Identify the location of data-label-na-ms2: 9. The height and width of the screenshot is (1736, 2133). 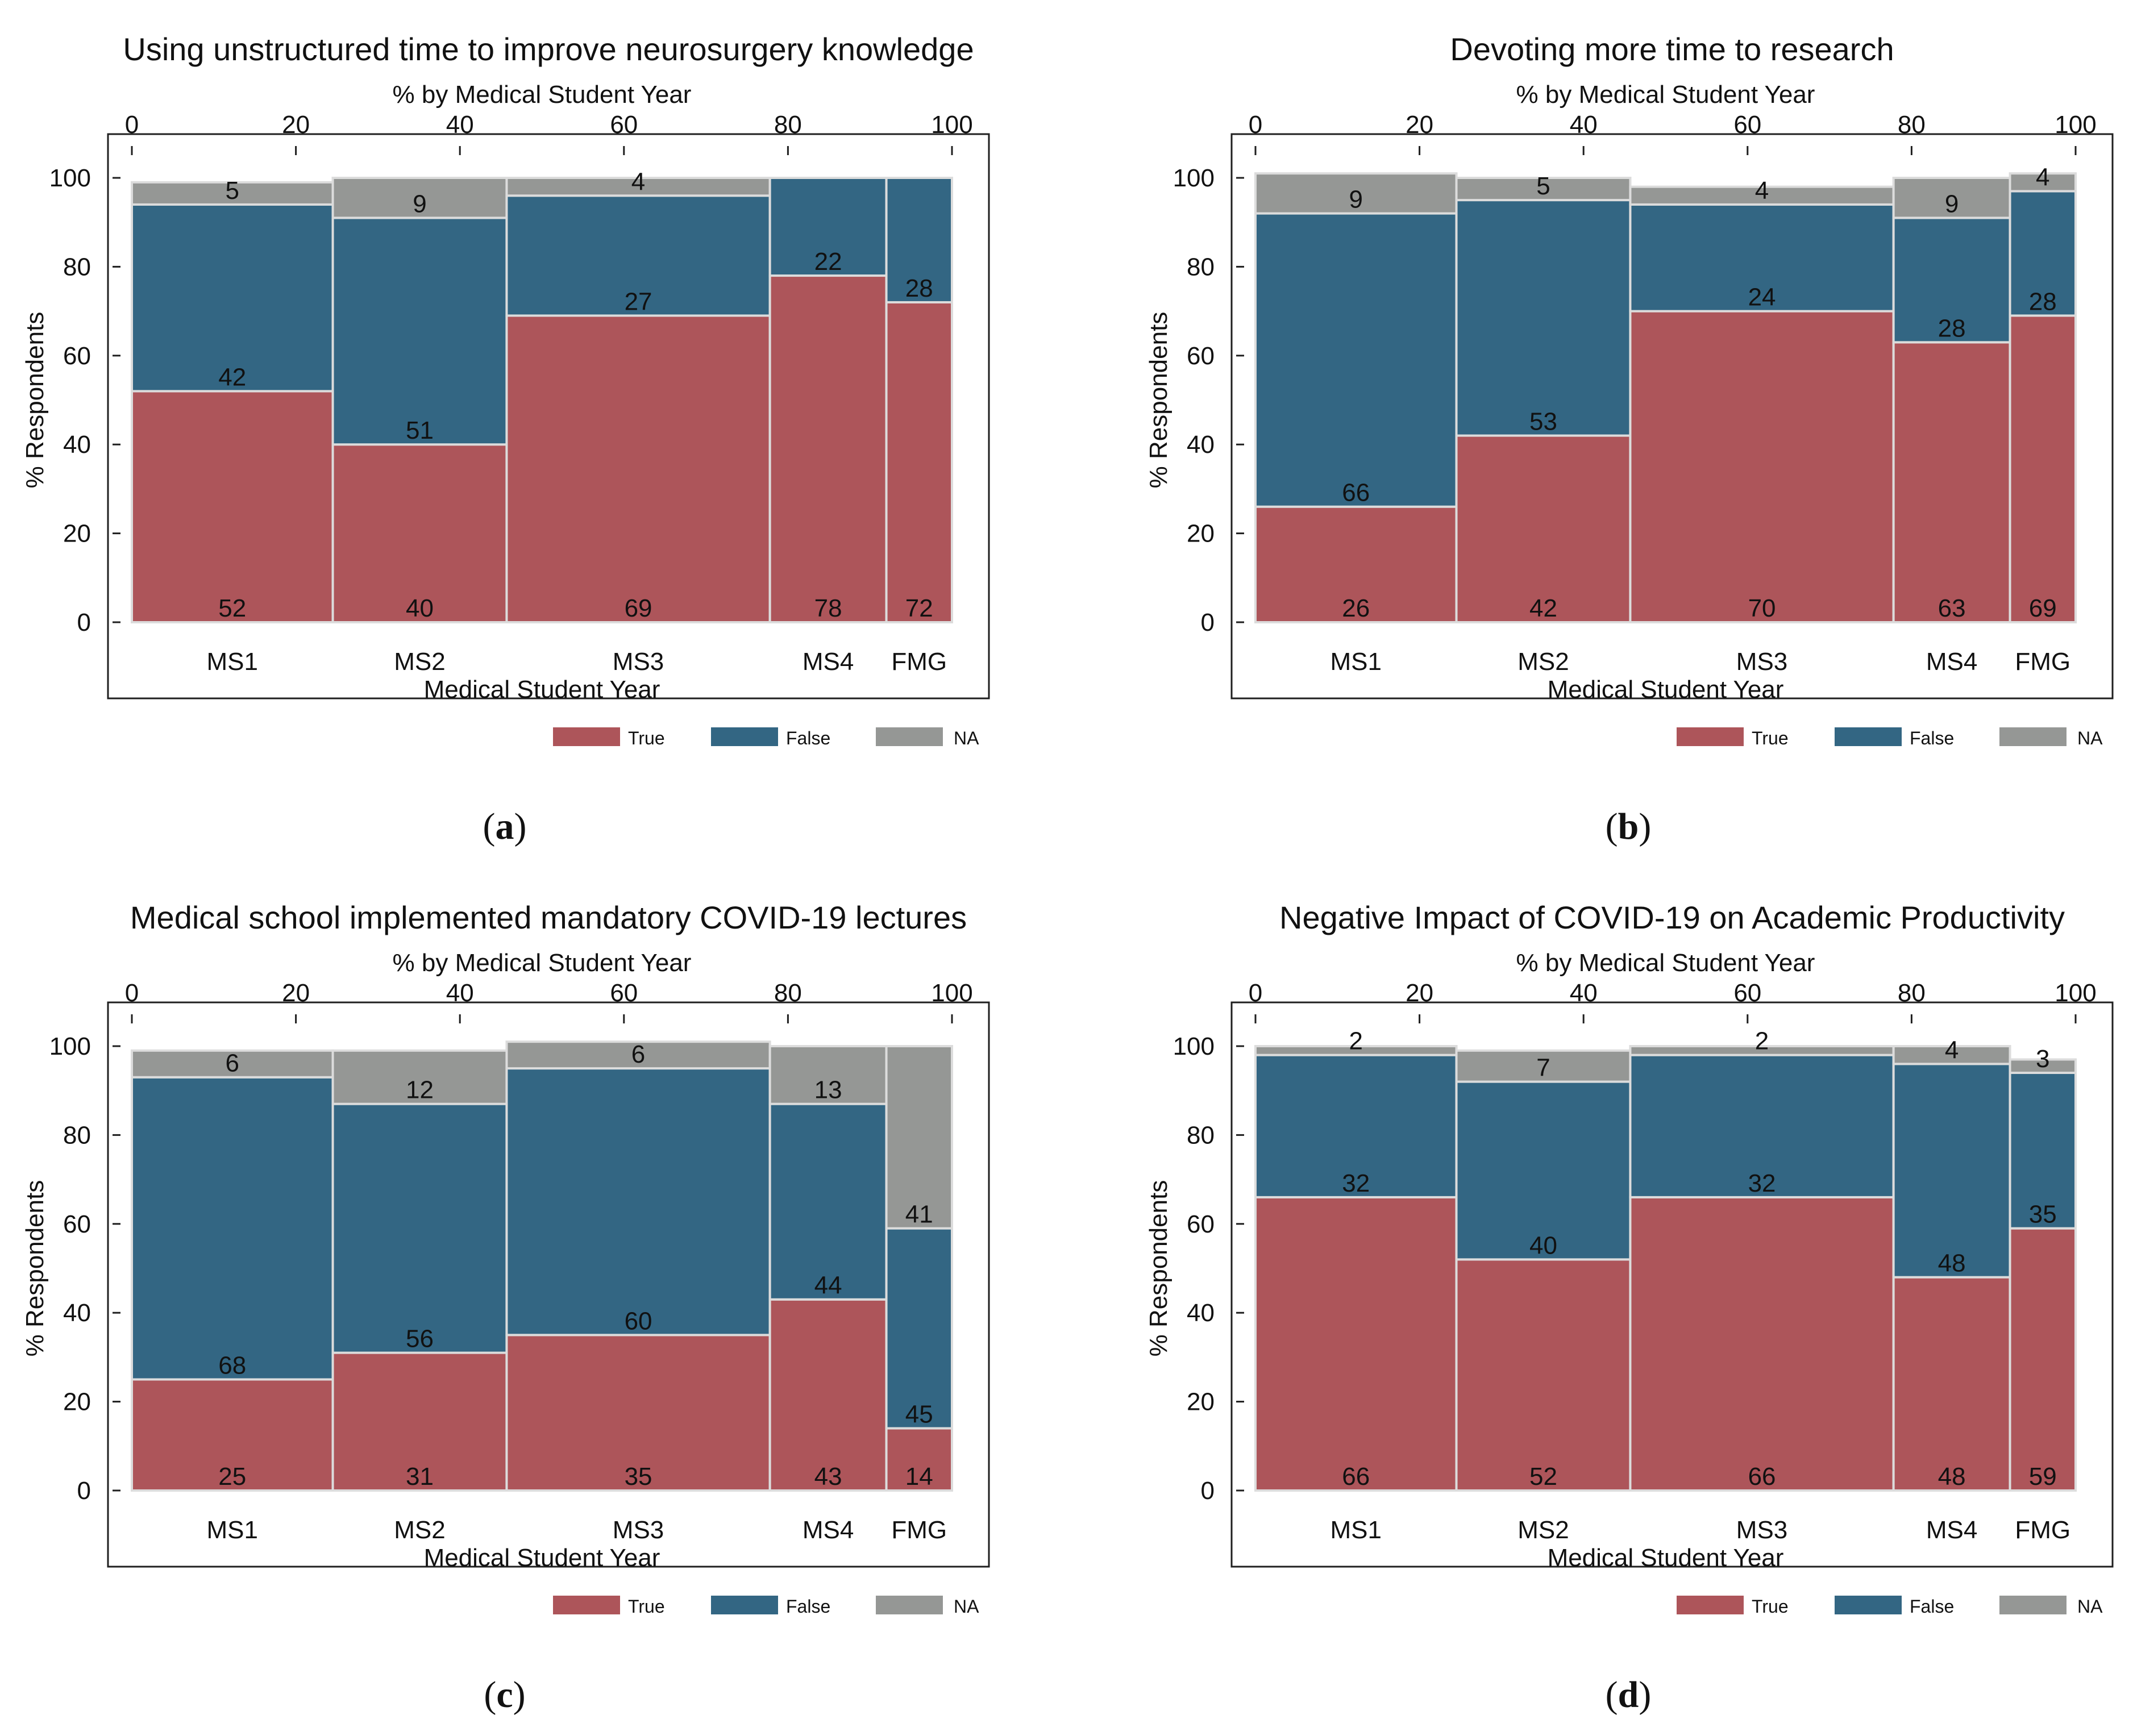
(420, 204).